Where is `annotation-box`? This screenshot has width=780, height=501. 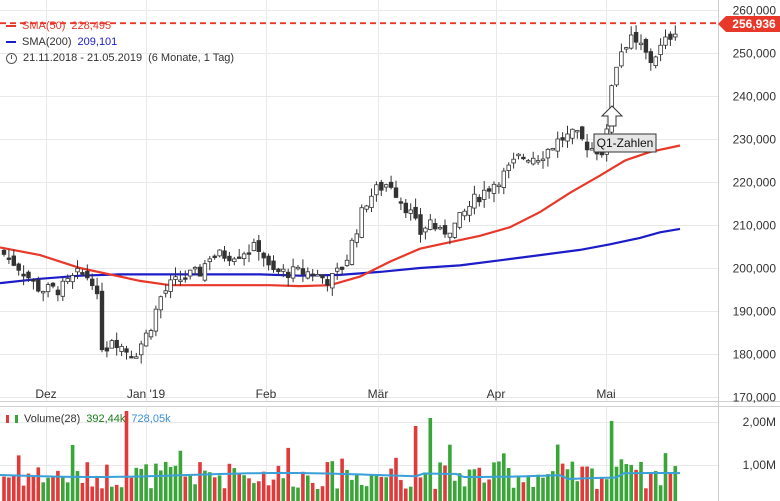
annotation-box is located at coordinates (625, 143).